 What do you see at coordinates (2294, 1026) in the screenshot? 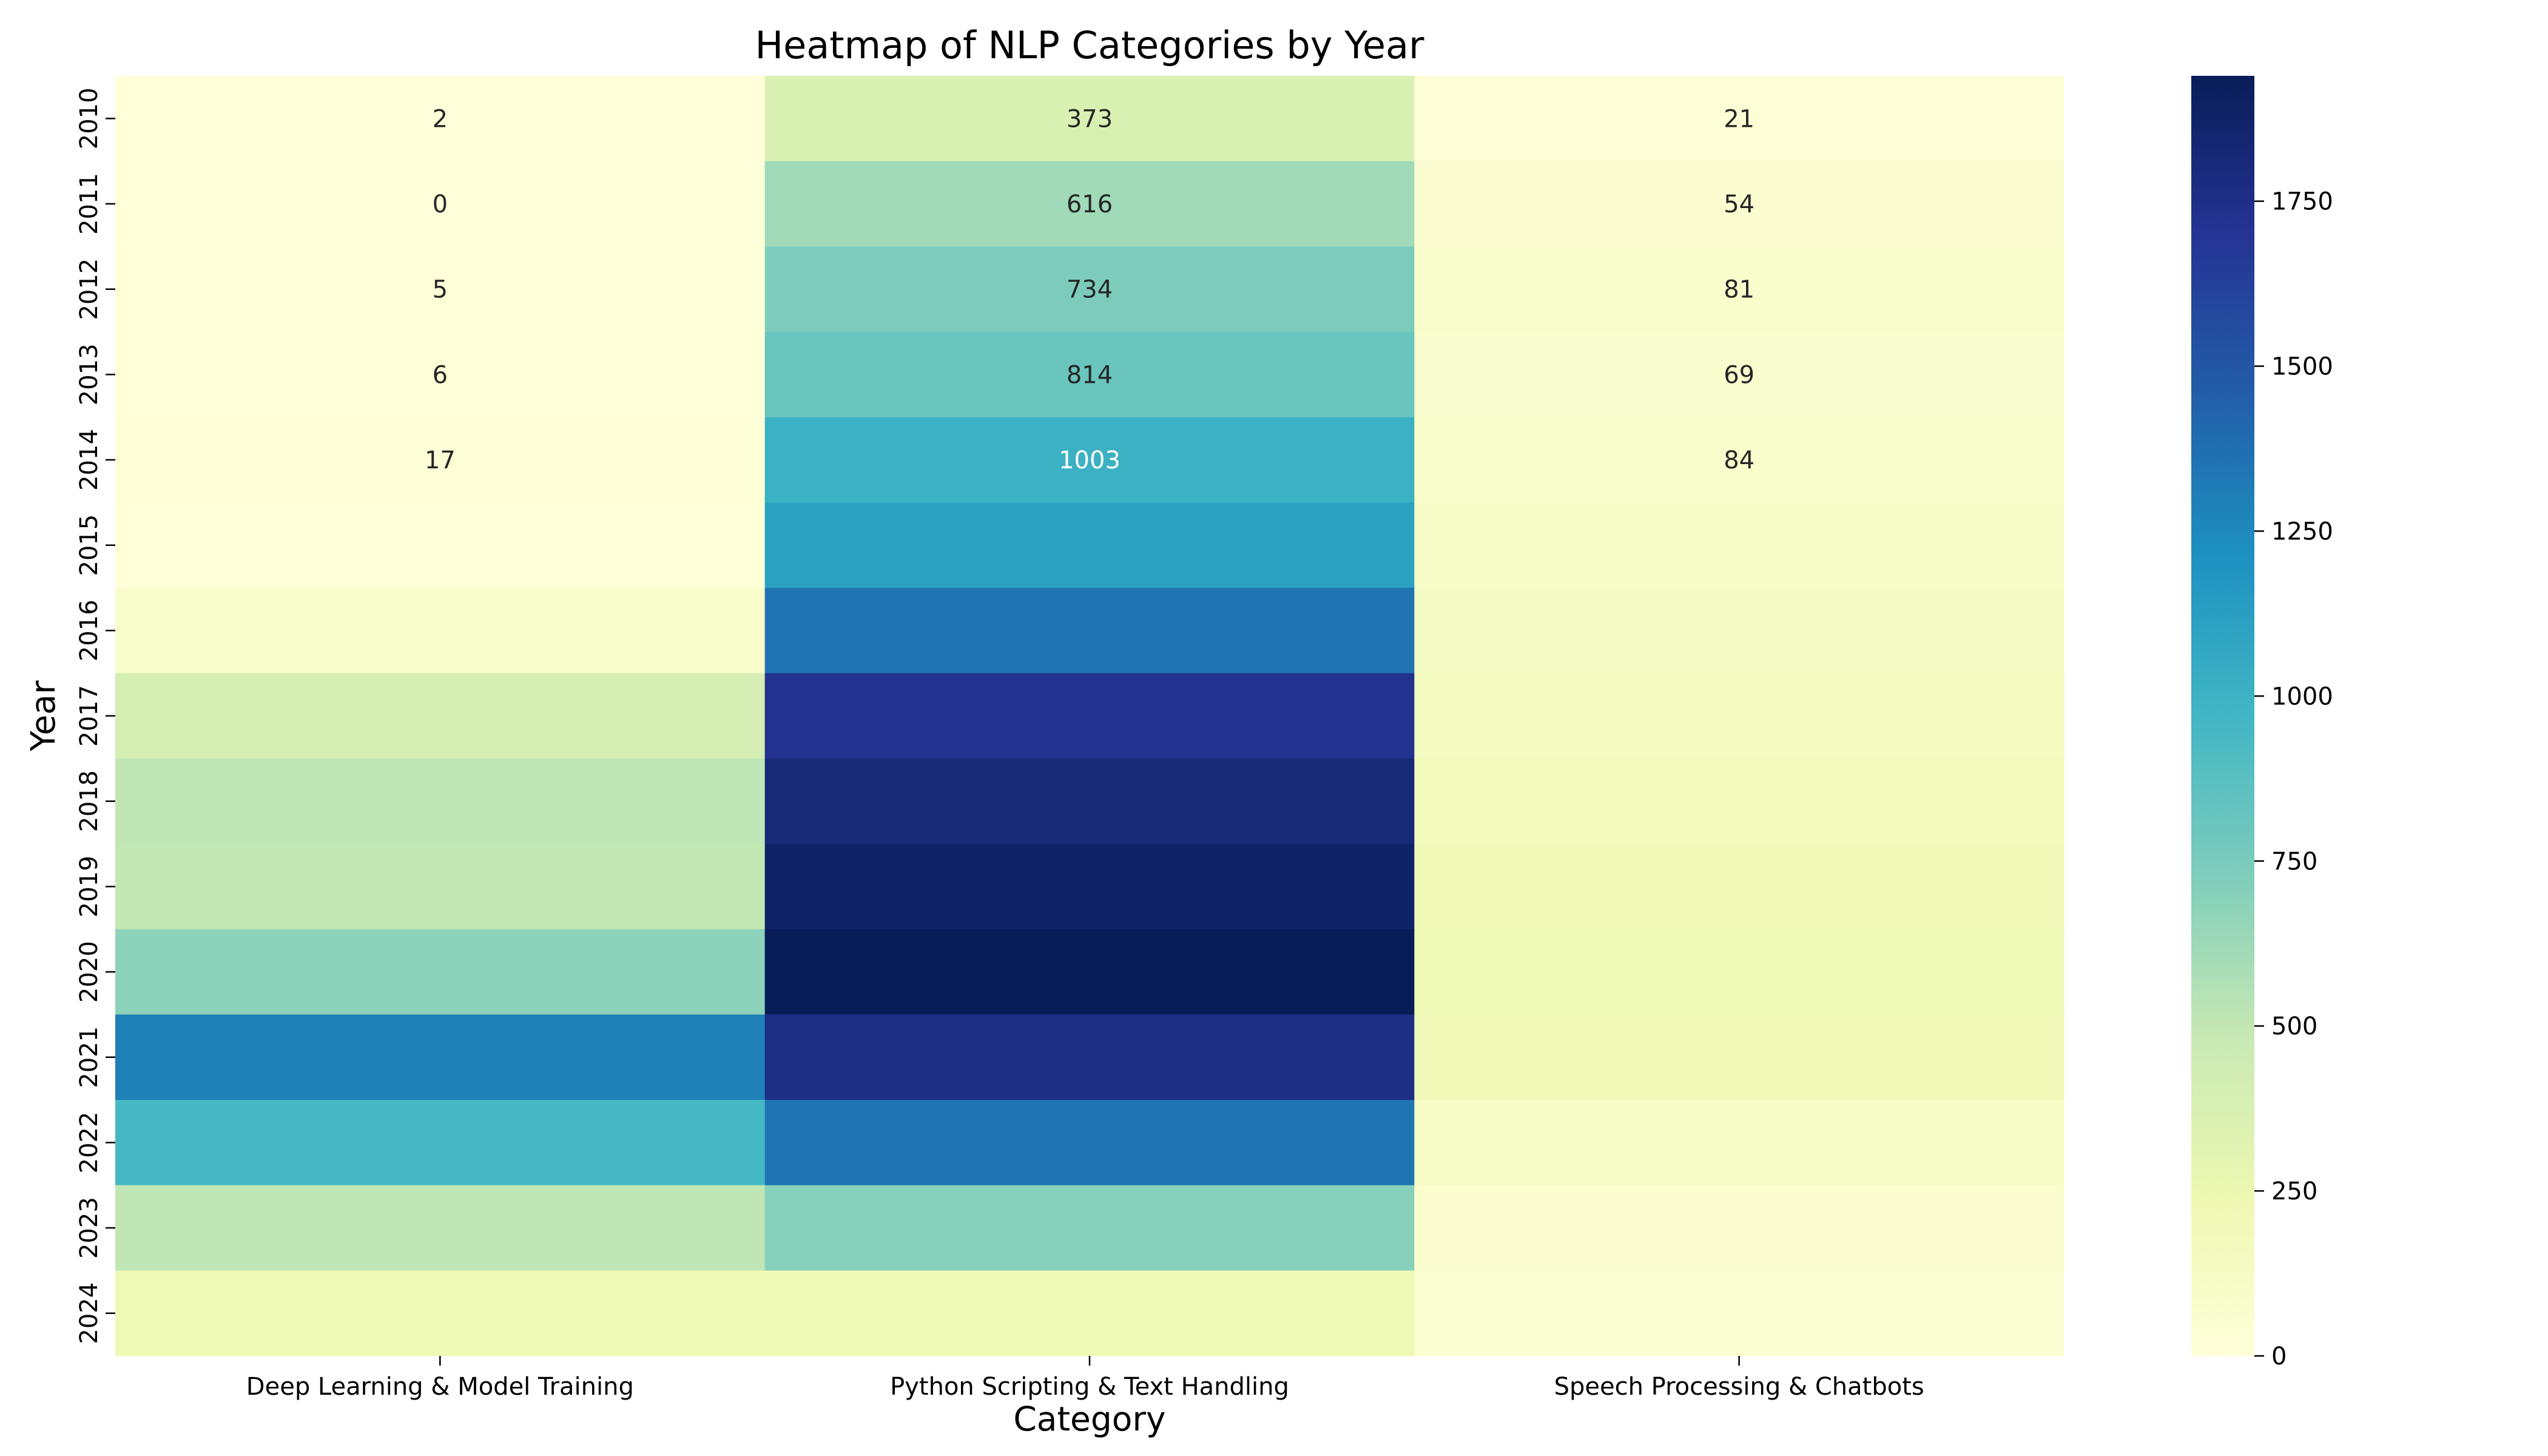
I see `colorbar-tick-label: 500` at bounding box center [2294, 1026].